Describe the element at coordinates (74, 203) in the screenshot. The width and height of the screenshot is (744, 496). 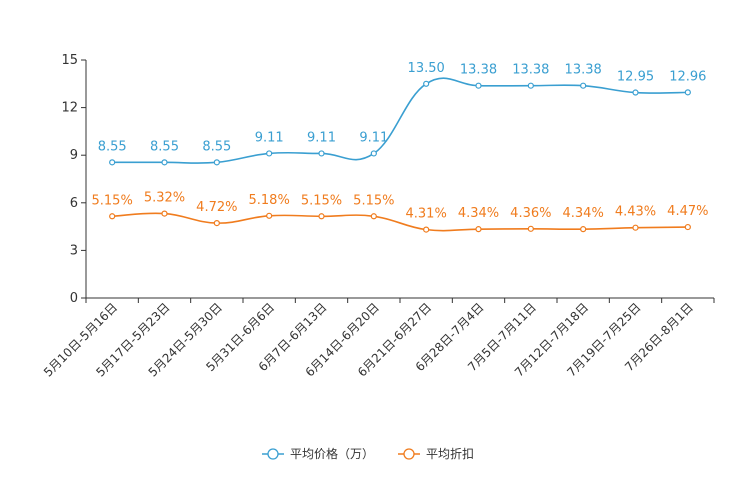
I see `y-tick-label: 6` at that location.